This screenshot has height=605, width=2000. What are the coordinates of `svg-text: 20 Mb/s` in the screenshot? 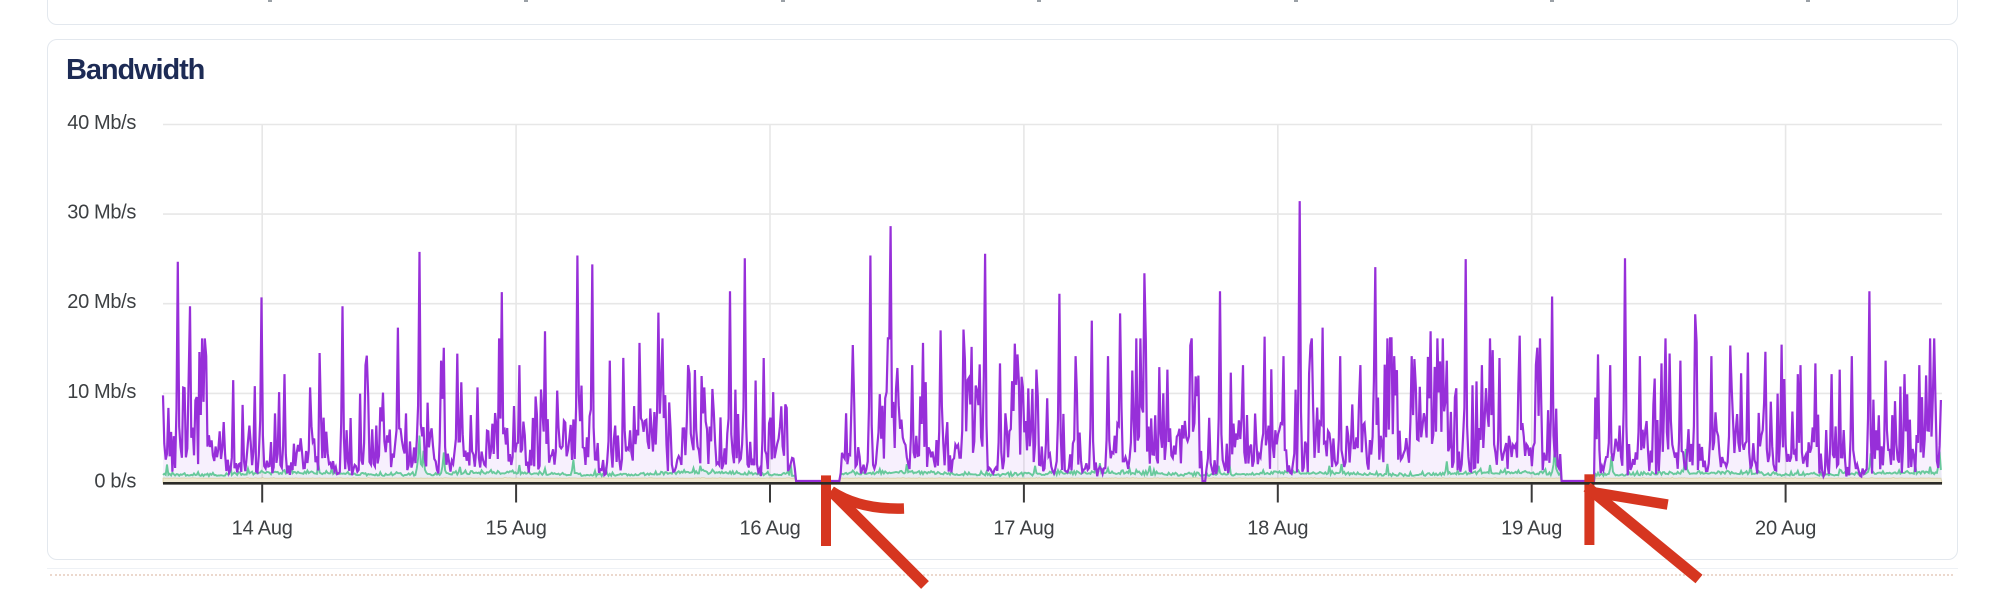 It's located at (101, 302).